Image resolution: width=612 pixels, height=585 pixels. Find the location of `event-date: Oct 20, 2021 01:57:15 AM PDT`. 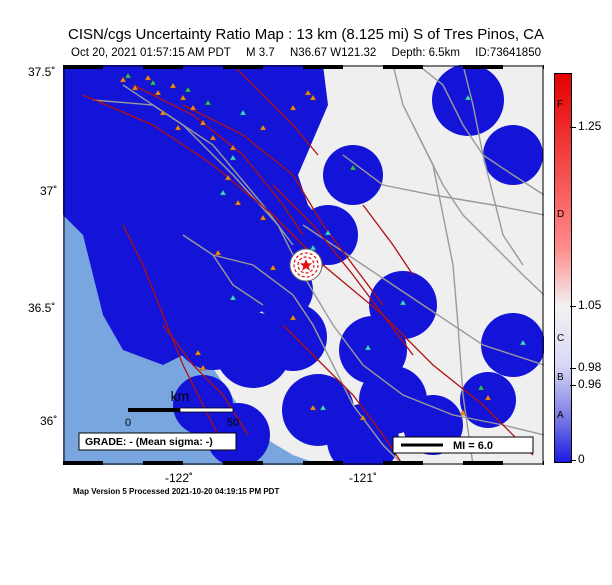

event-date: Oct 20, 2021 01:57:15 AM PDT is located at coordinates (151, 53).